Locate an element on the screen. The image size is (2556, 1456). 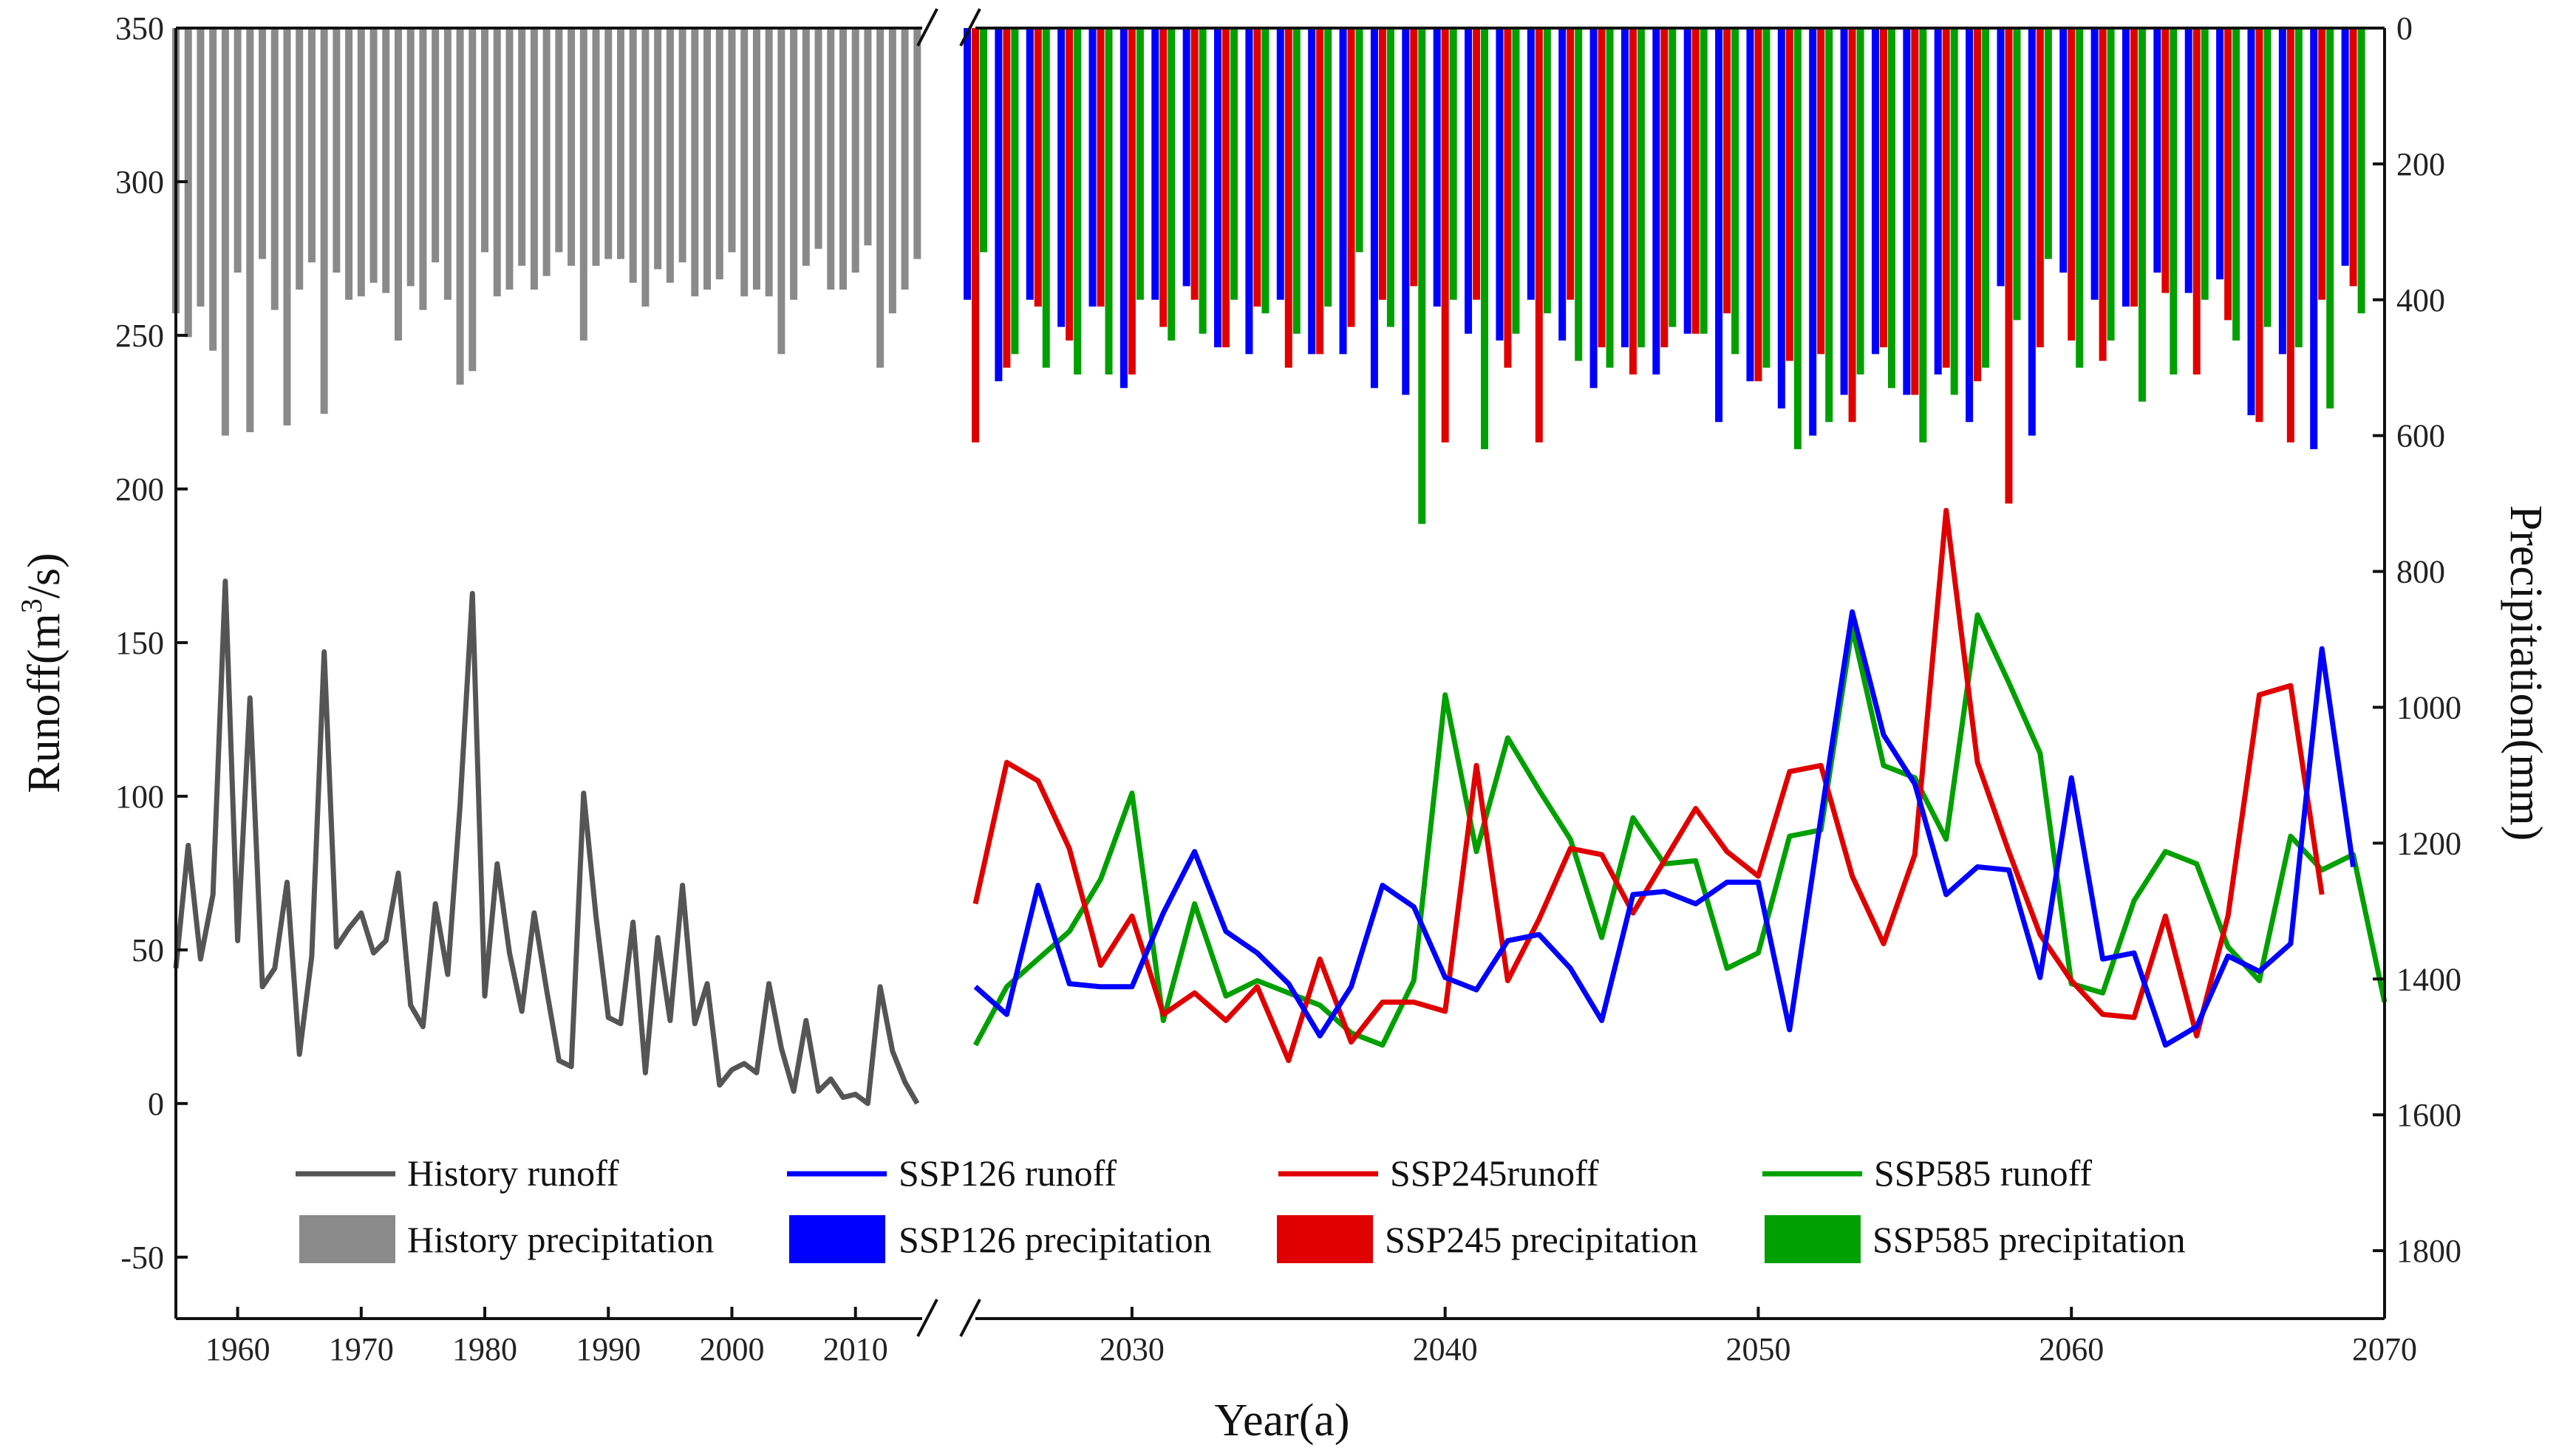
left-axis-title-base: Runoff(m is located at coordinates (44, 703).